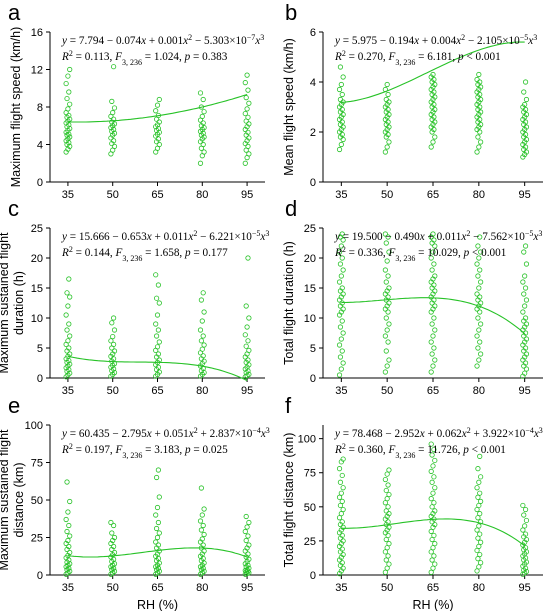 The width and height of the screenshot is (550, 611). I want to click on y-tick-label: 15, so click(310, 289).